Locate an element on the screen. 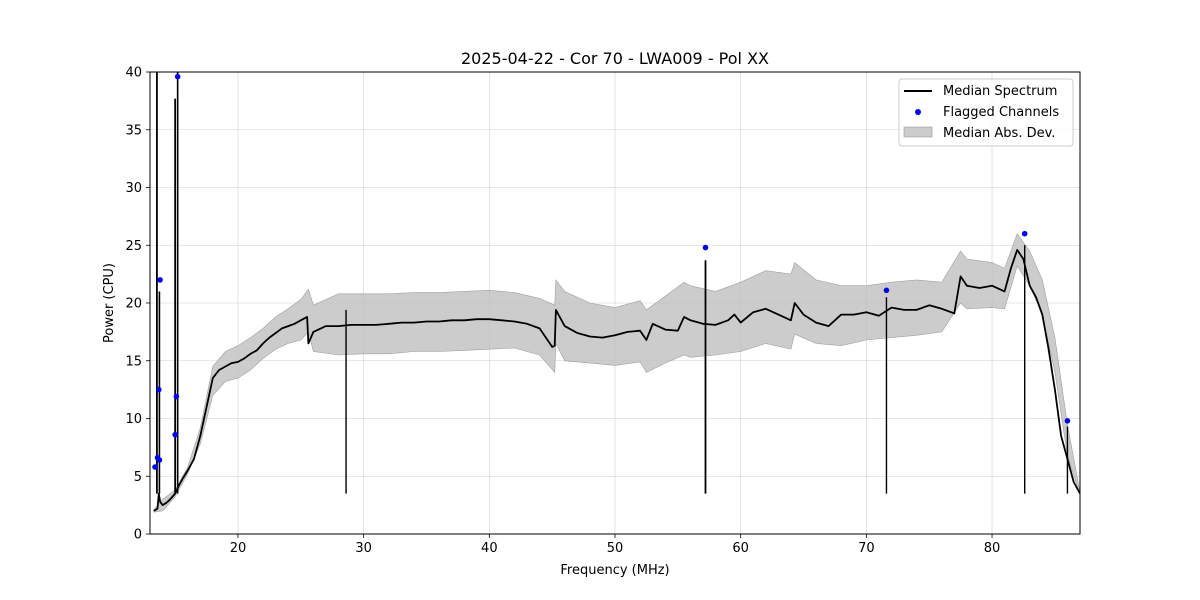 This screenshot has height=600, width=1200. legend-swatch-flagged is located at coordinates (918, 112).